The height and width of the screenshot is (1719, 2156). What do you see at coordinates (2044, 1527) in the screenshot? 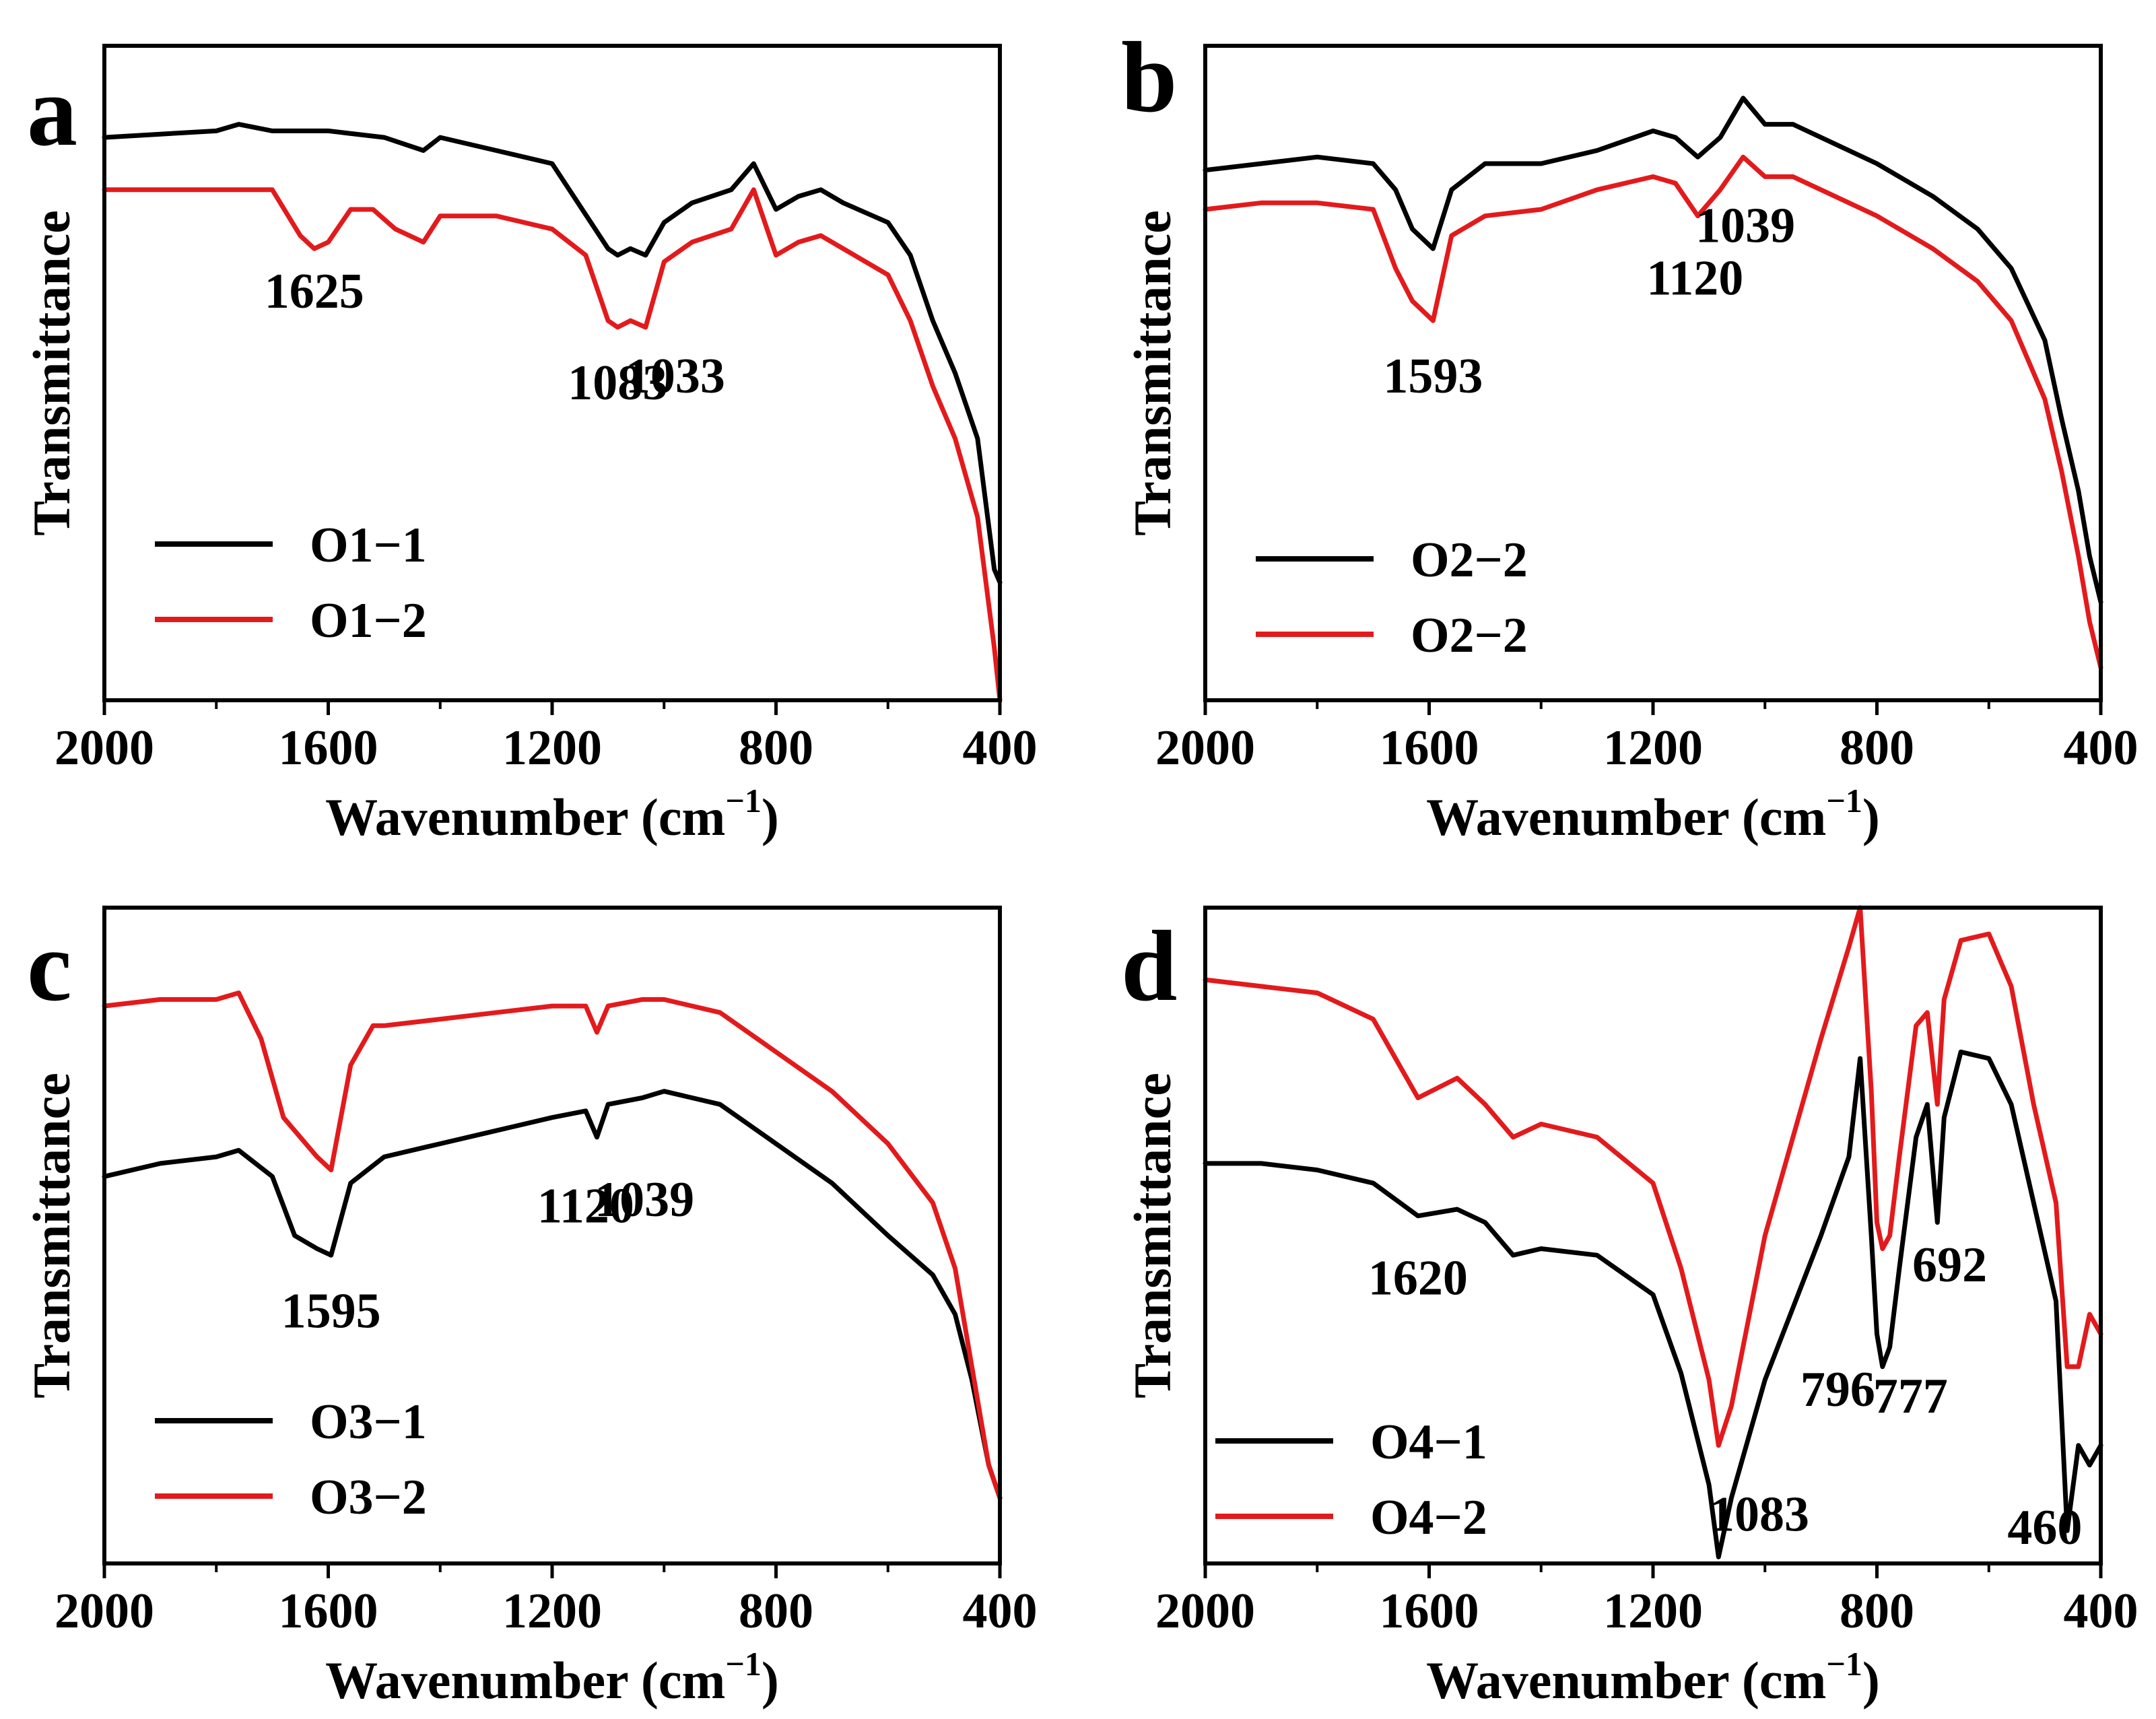
I see `peak-label: 460` at bounding box center [2044, 1527].